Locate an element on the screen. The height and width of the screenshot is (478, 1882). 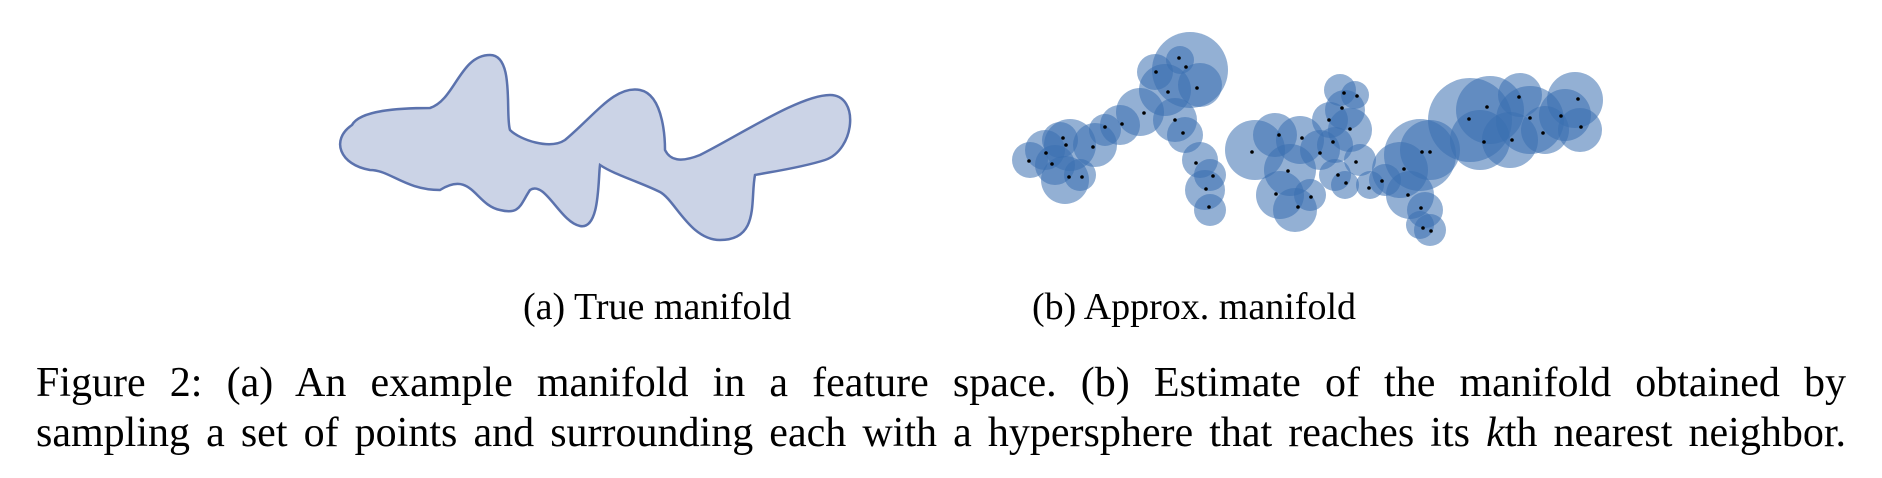
true-manifold-shape is located at coordinates (595, 147).